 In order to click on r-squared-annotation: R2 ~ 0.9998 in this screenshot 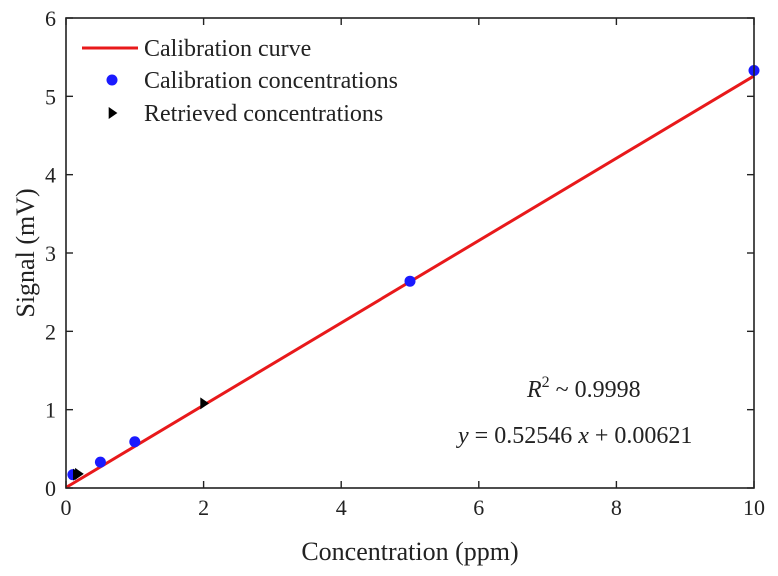, I will do `click(583, 388)`.